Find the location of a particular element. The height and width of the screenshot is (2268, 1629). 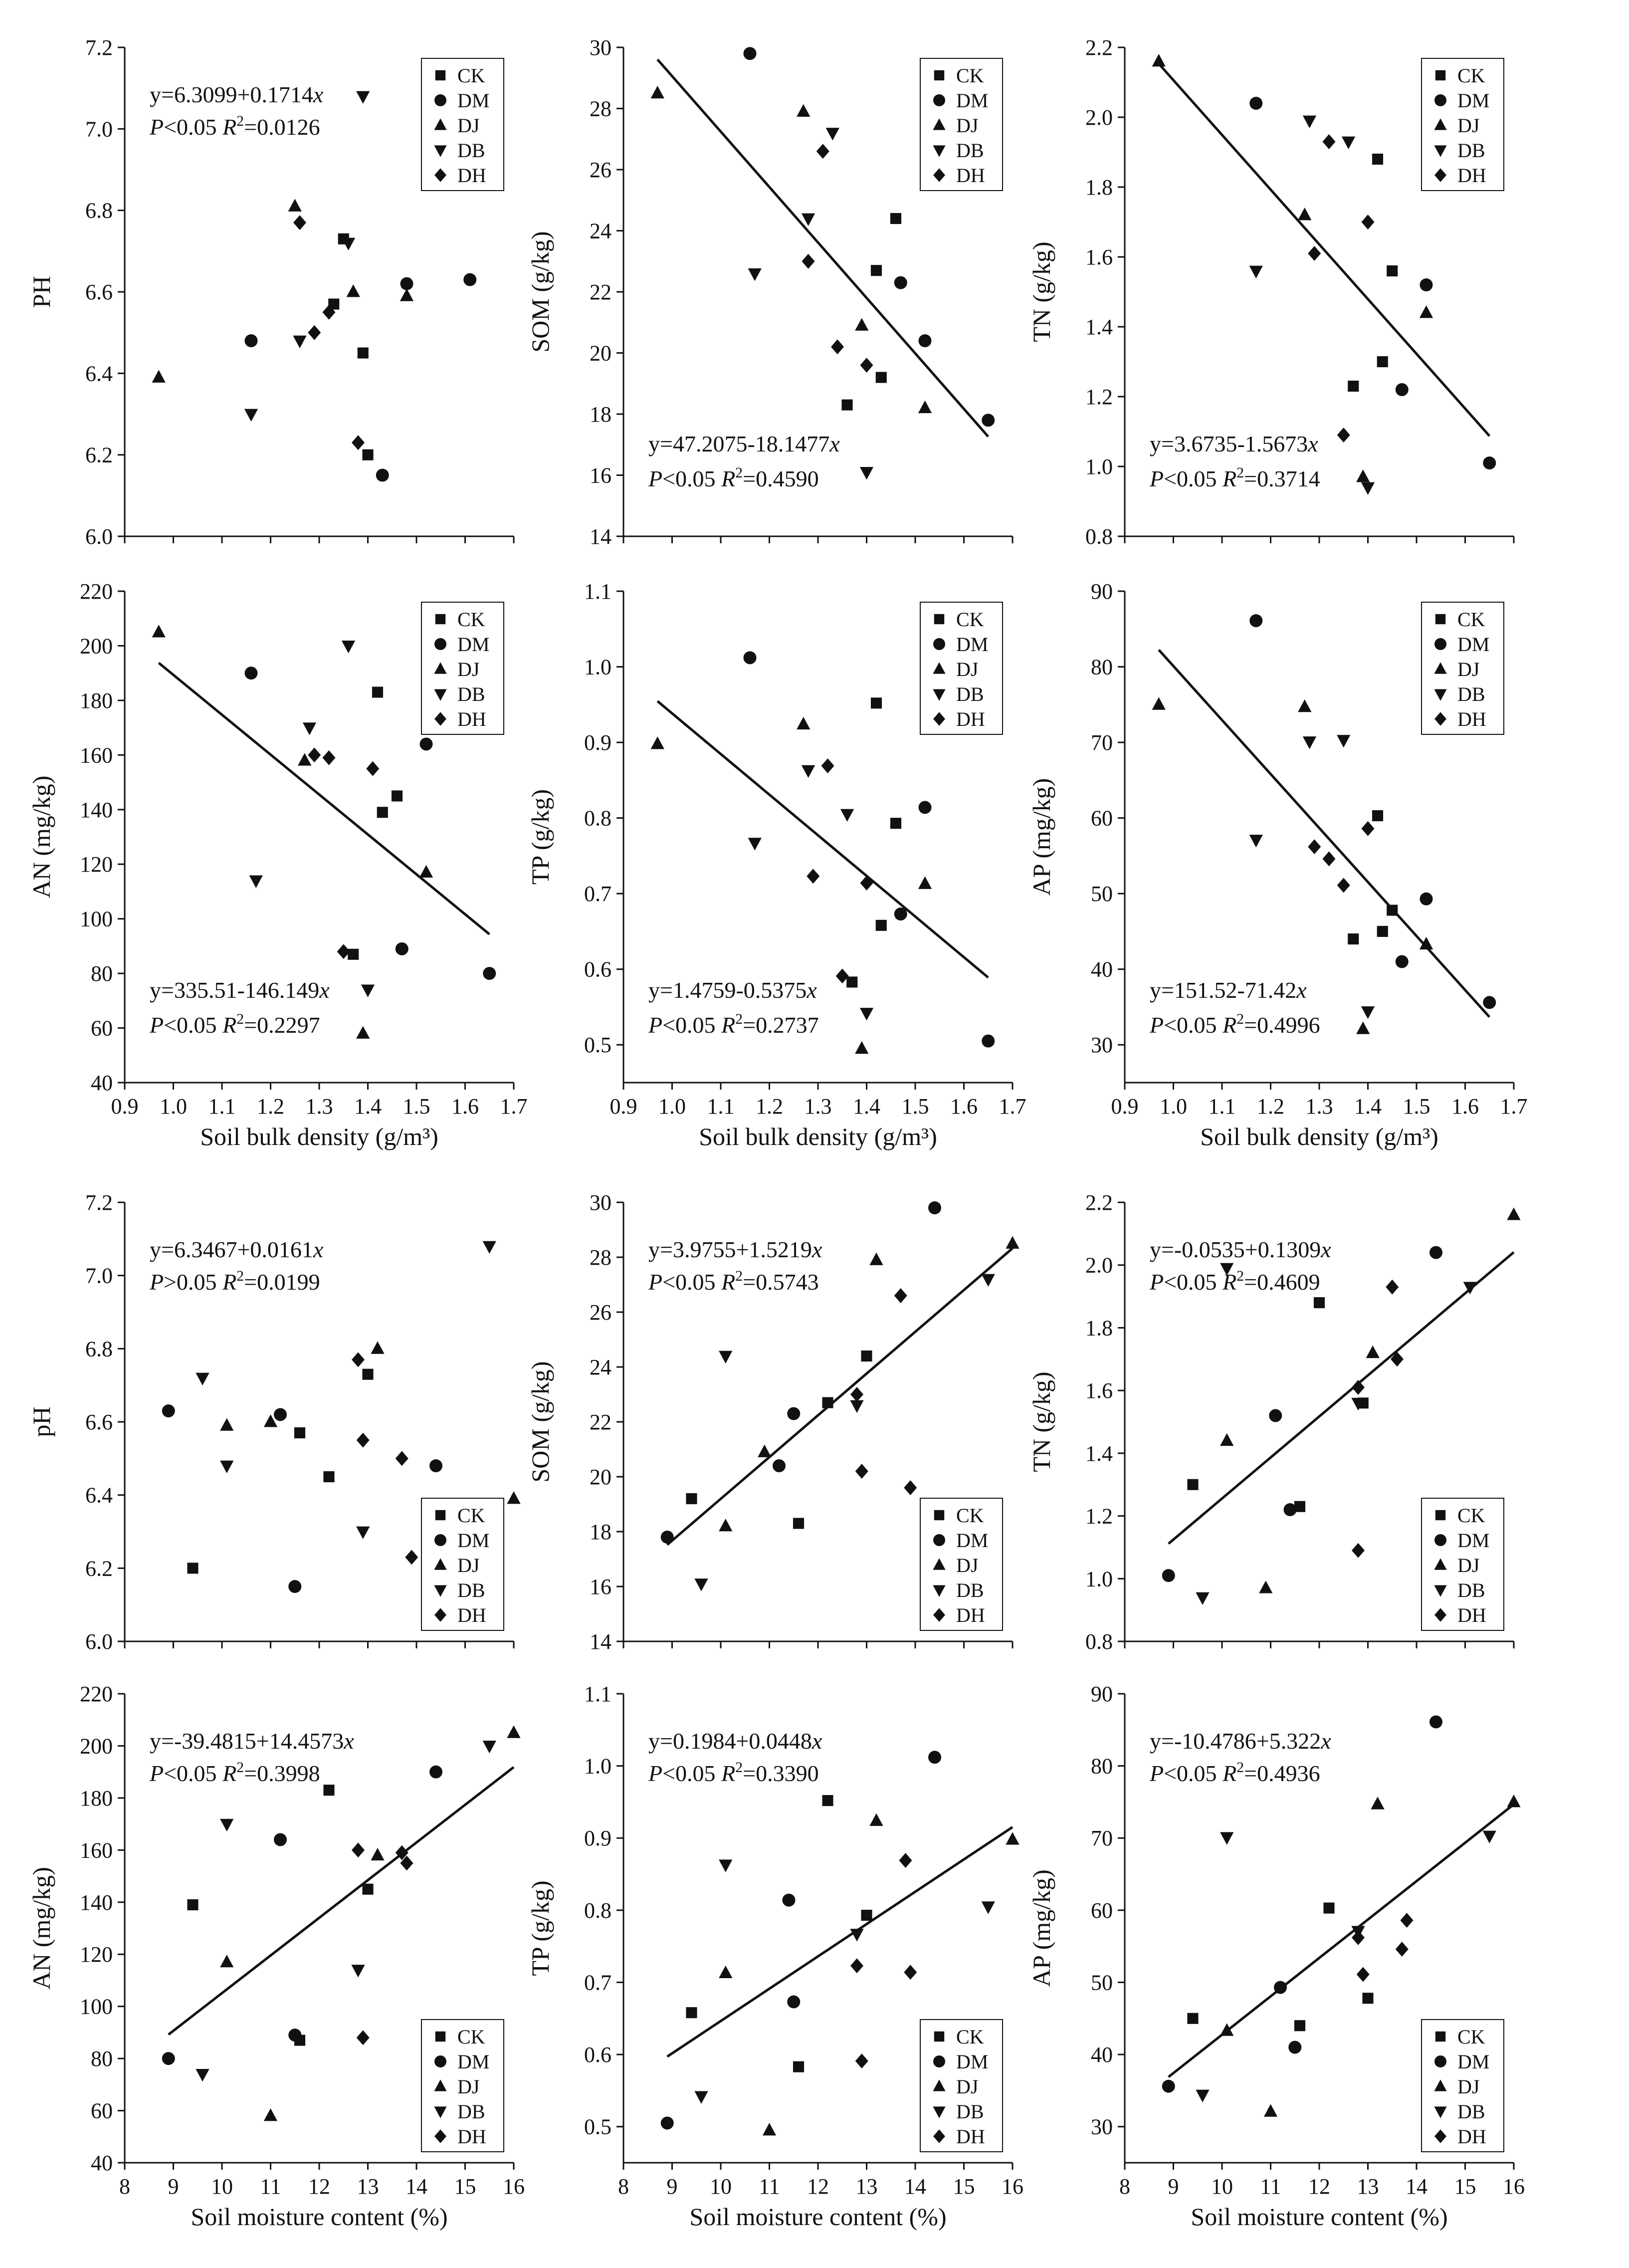

y-tick-label: 1.8 is located at coordinates (1099, 1328).